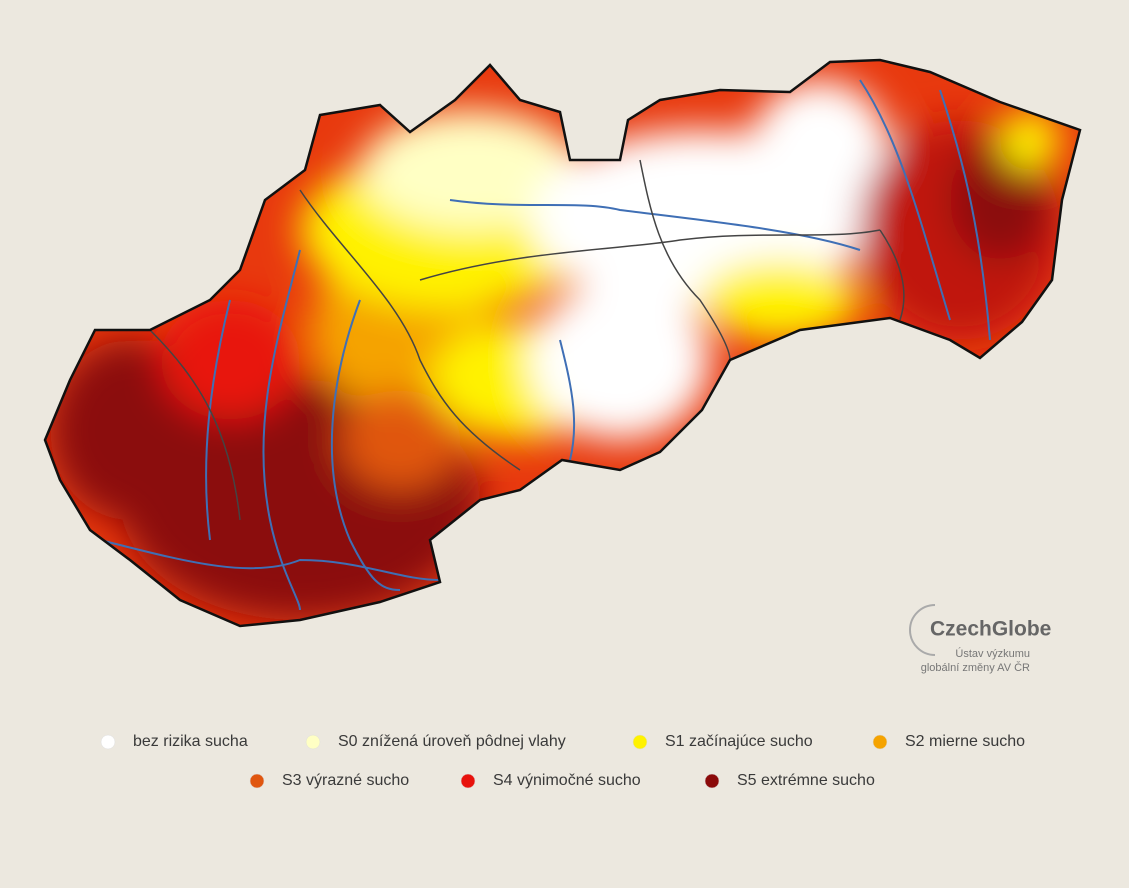 This screenshot has height=888, width=1129. What do you see at coordinates (992, 653) in the screenshot?
I see `logo-line: Ústav výzkumu` at bounding box center [992, 653].